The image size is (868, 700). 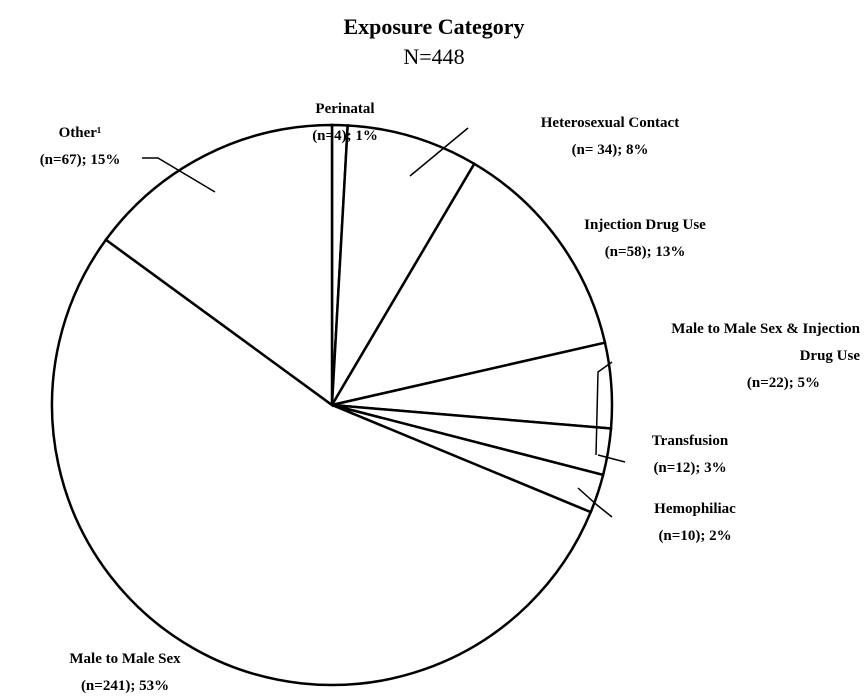 I want to click on slice-label: Heterosexual Contact (n= 34); 8%, so click(x=610, y=137).